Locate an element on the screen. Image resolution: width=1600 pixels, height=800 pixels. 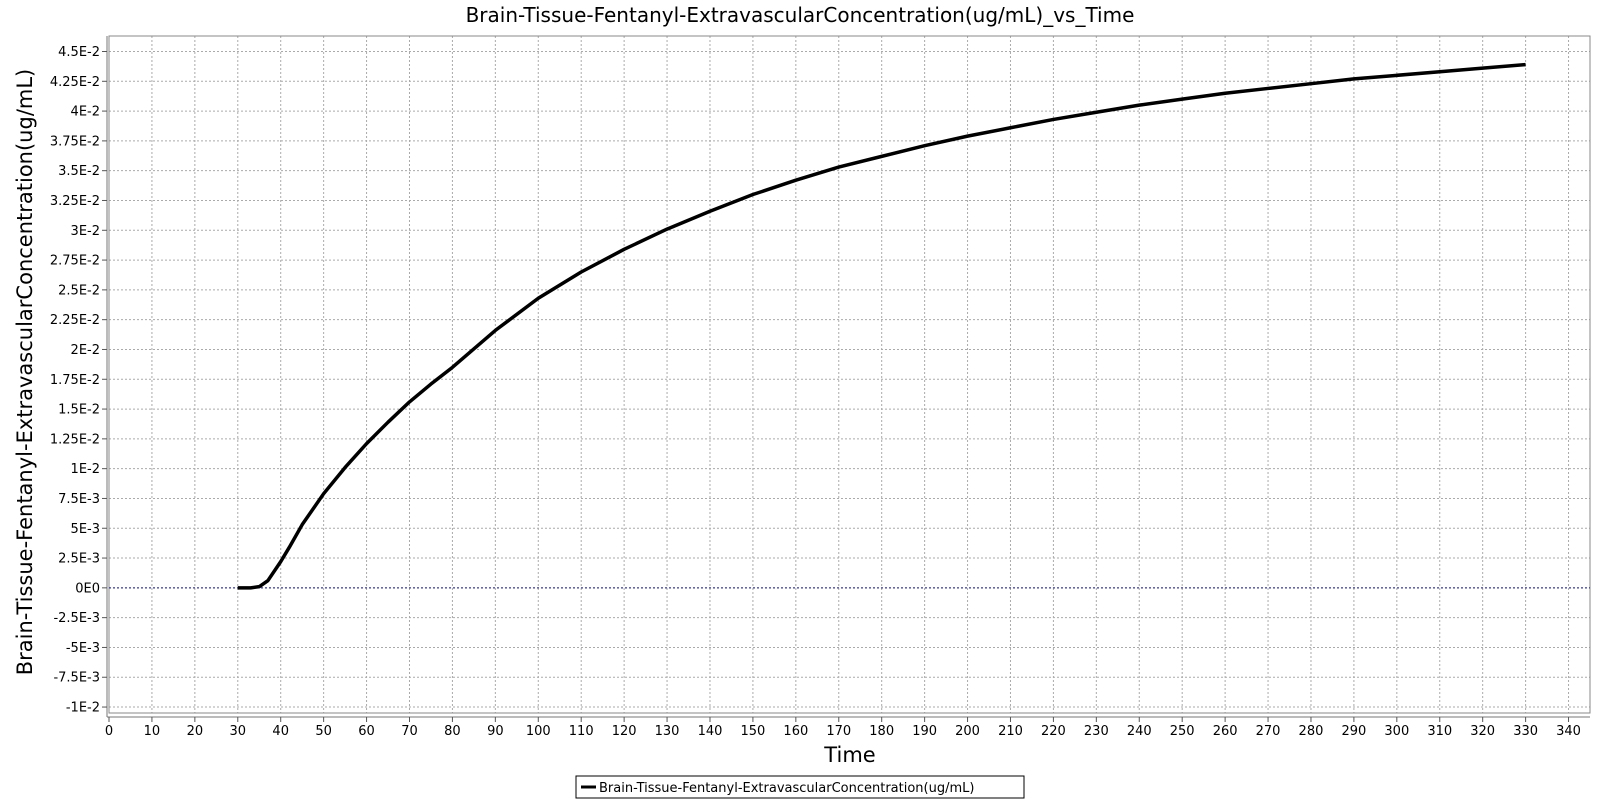
x-tick-label: 240 is located at coordinates (1139, 731).